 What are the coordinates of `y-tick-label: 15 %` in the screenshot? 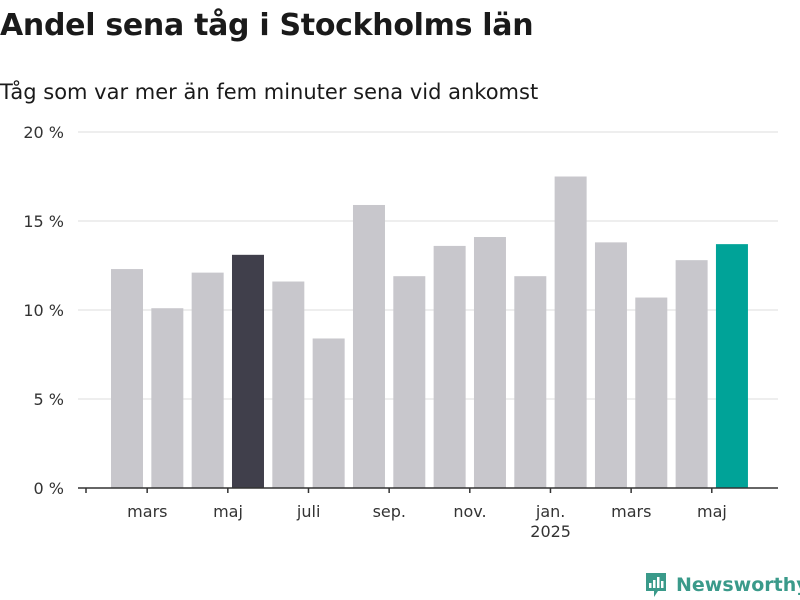 It's located at (43, 221).